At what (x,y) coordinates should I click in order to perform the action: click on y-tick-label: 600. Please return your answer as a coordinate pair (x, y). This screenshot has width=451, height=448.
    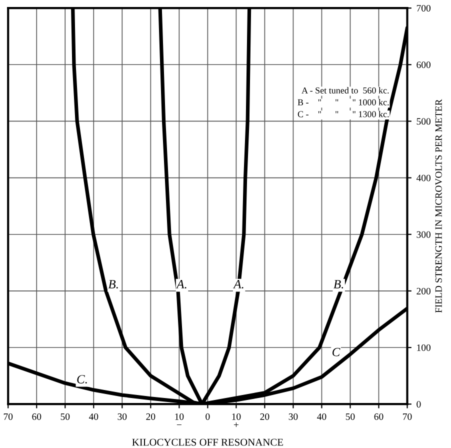
    Looking at the image, I should click on (423, 65).